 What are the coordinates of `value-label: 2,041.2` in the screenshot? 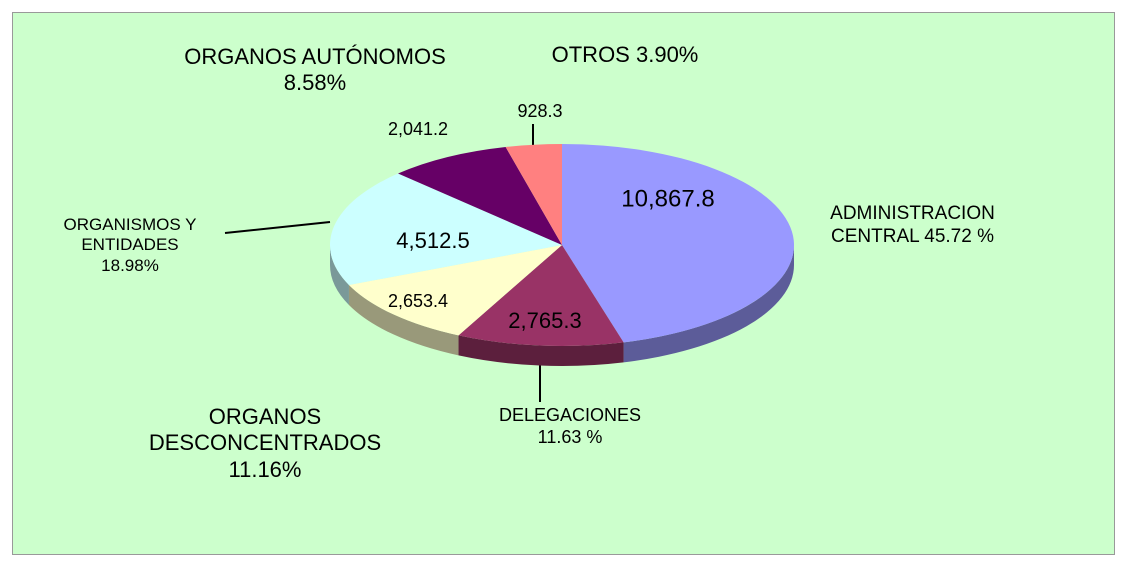 It's located at (418, 129).